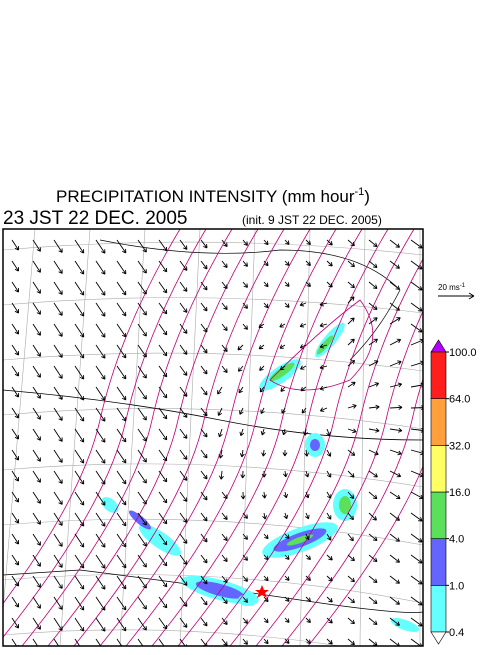  Describe the element at coordinates (312, 220) in the screenshot. I see `init-time: (init. 9 JST 22 DEC. 2005)` at that location.